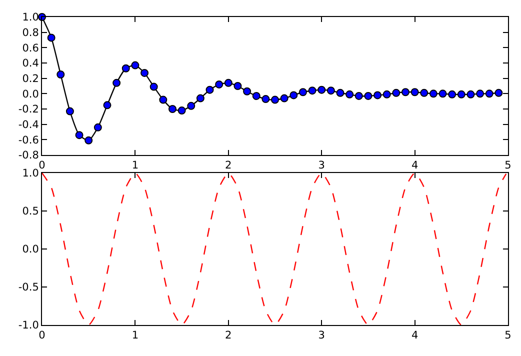 The image size is (521, 356). Describe the element at coordinates (31, 48) in the screenshot. I see `y-tick-label: 0.6` at that location.